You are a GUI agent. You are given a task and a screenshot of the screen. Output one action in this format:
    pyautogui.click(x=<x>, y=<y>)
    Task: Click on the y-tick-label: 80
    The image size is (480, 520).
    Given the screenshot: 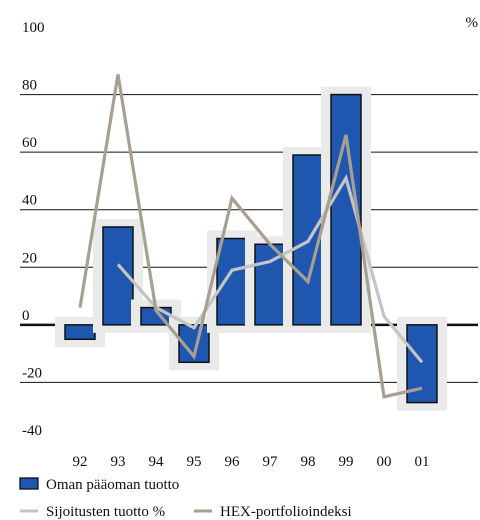 What is the action you would take?
    pyautogui.click(x=29, y=86)
    